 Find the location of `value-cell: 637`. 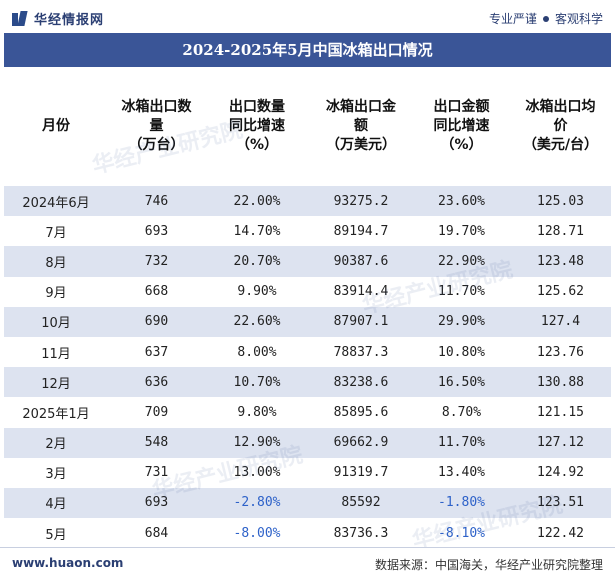

value-cell: 637 is located at coordinates (156, 352).